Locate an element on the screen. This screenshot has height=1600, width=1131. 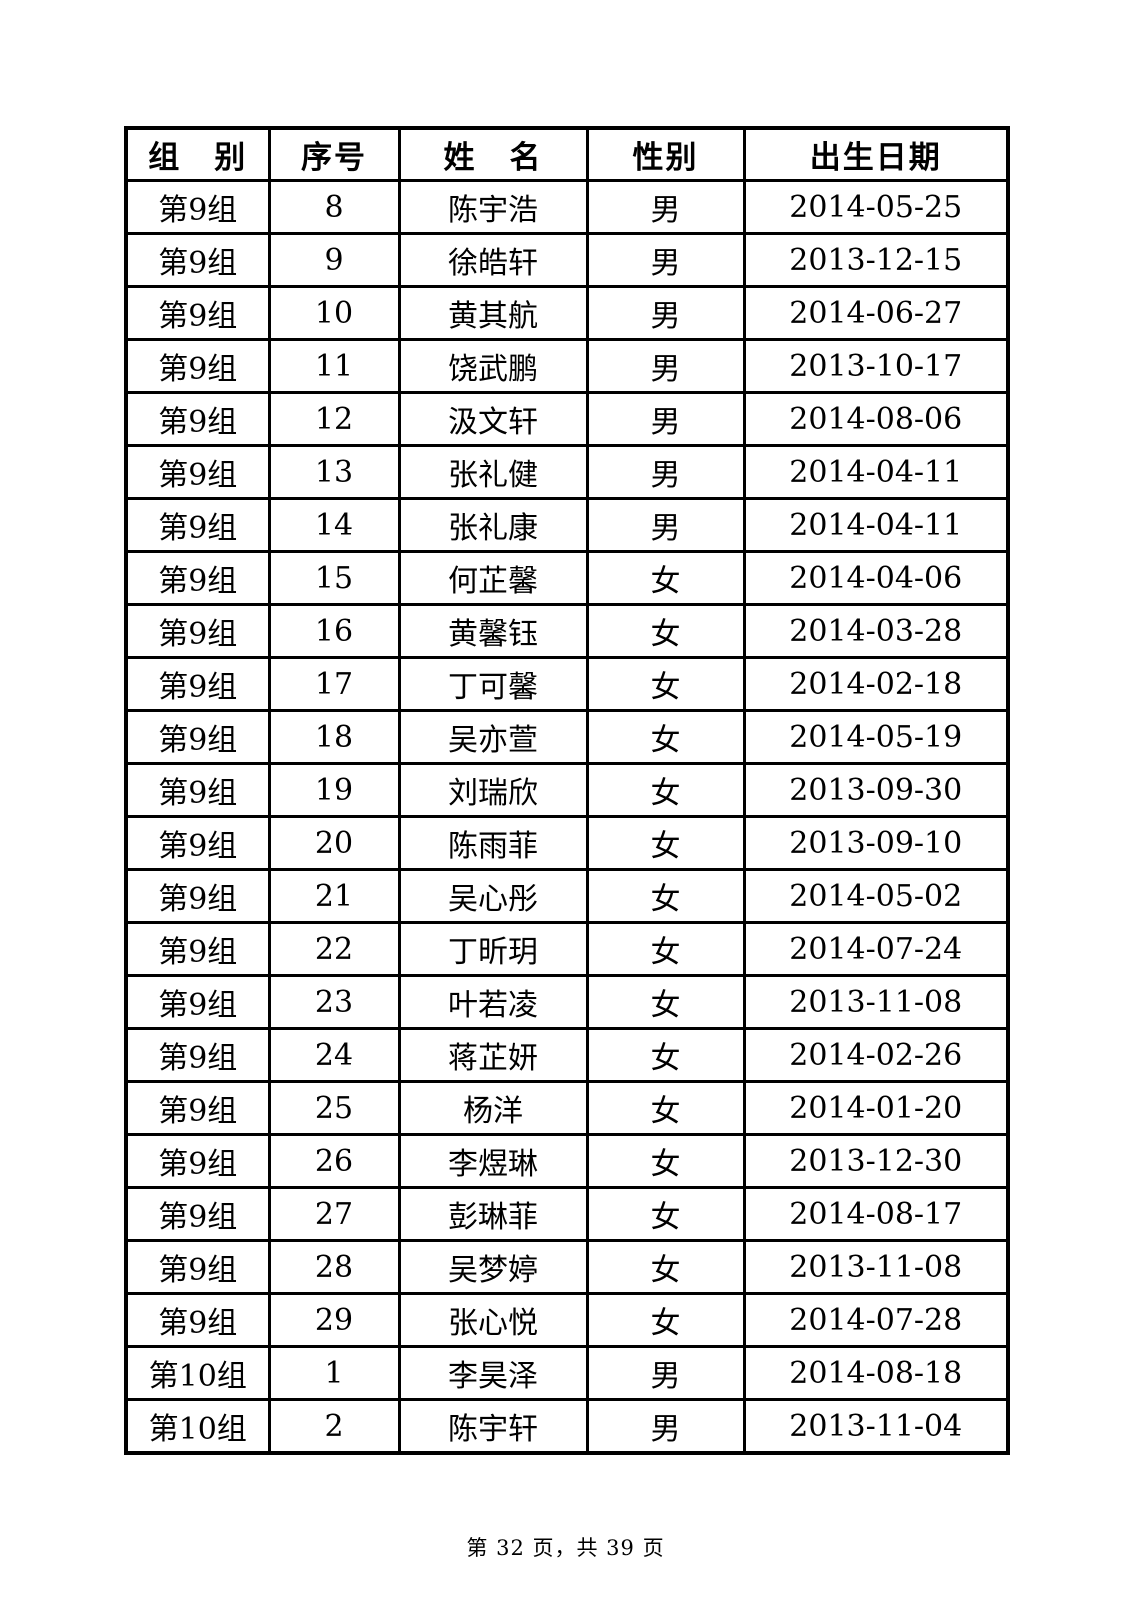
table-row: 第9组 24 蒋芷妍女 2014-02-26 is located at coordinates (567, 1055).